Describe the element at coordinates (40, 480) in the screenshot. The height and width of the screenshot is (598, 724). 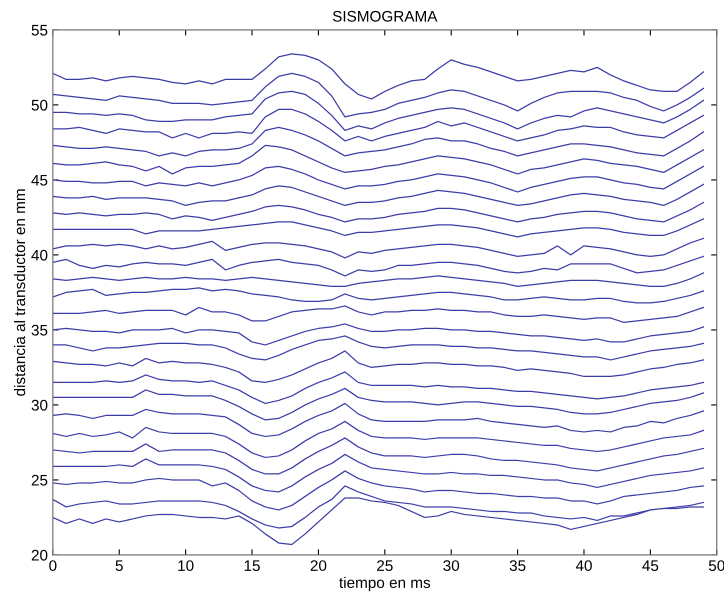
I see `y-tick-label: 25` at that location.